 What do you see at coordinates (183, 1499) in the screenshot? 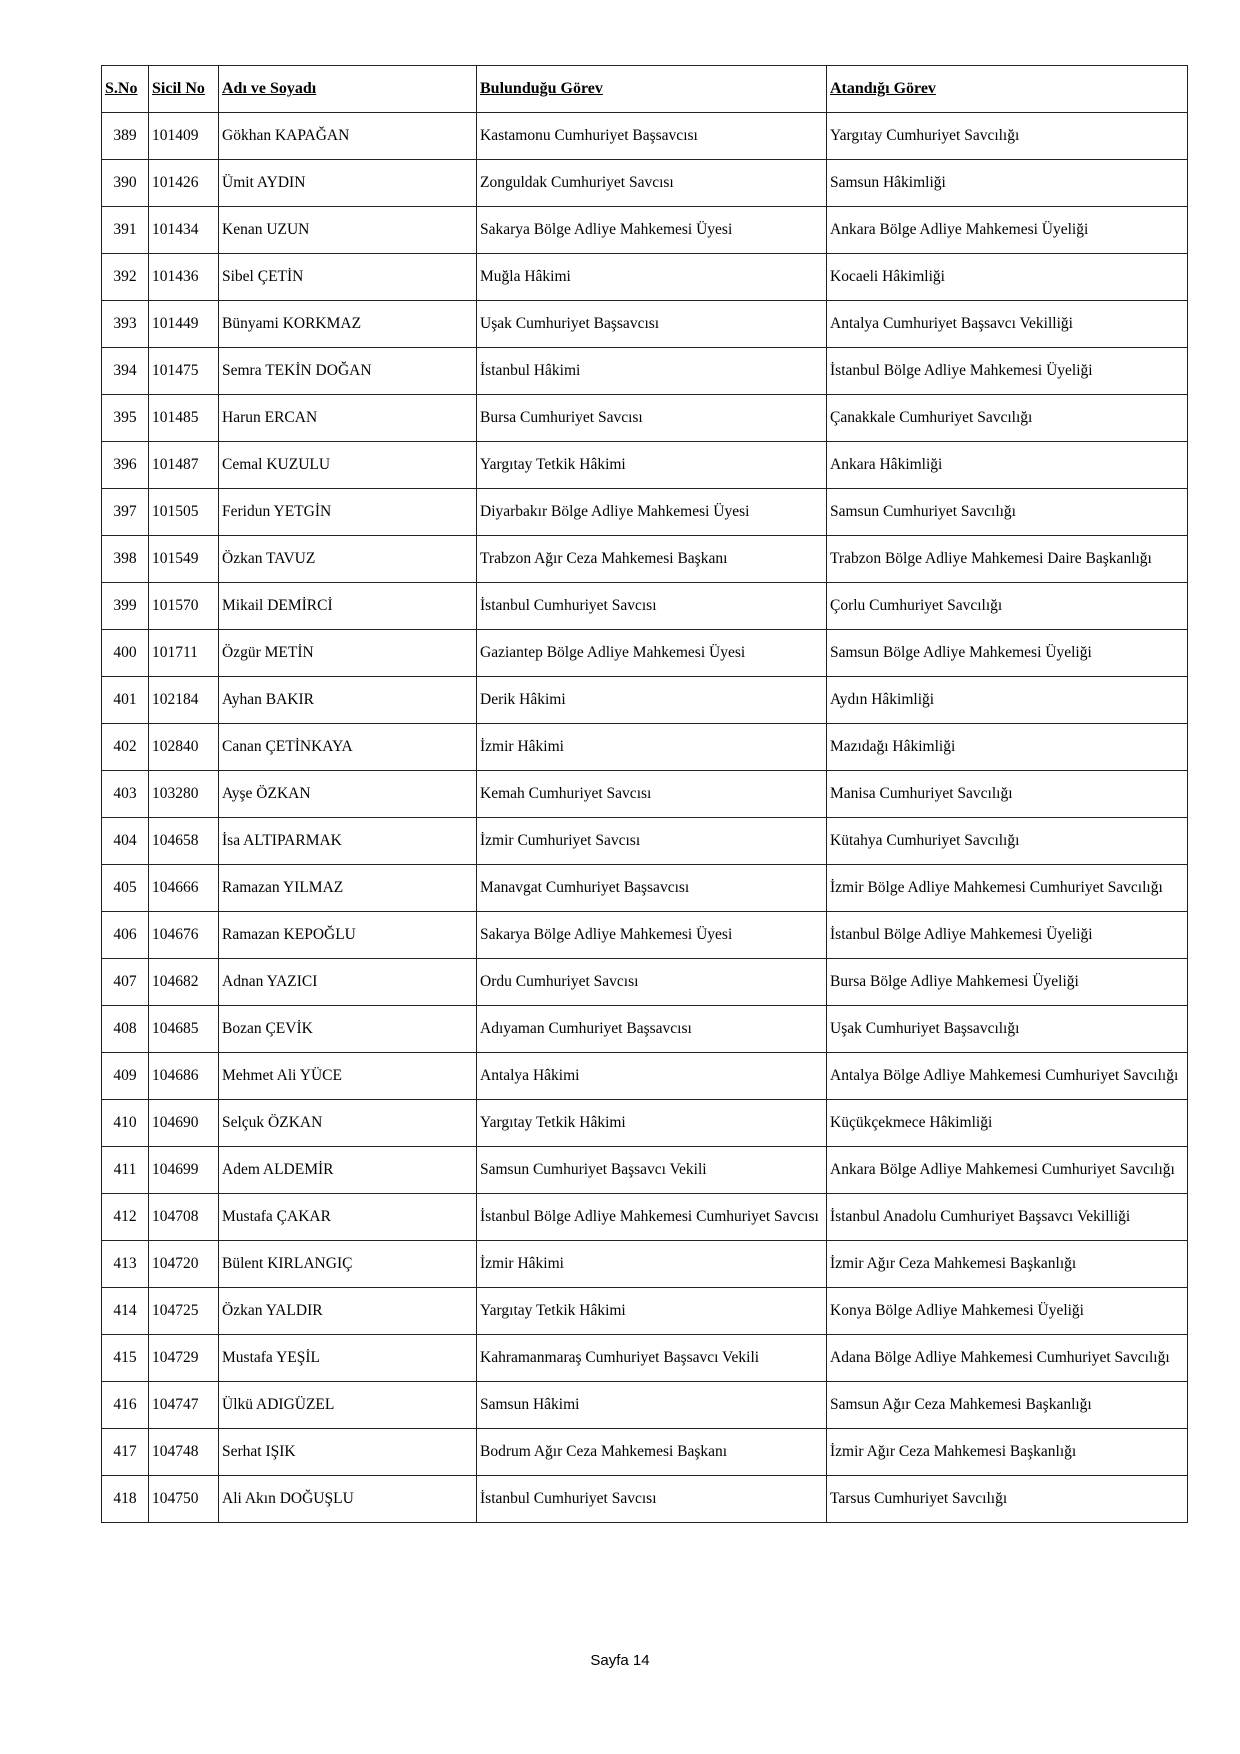
I see `cell-sicil-no: 104750` at bounding box center [183, 1499].